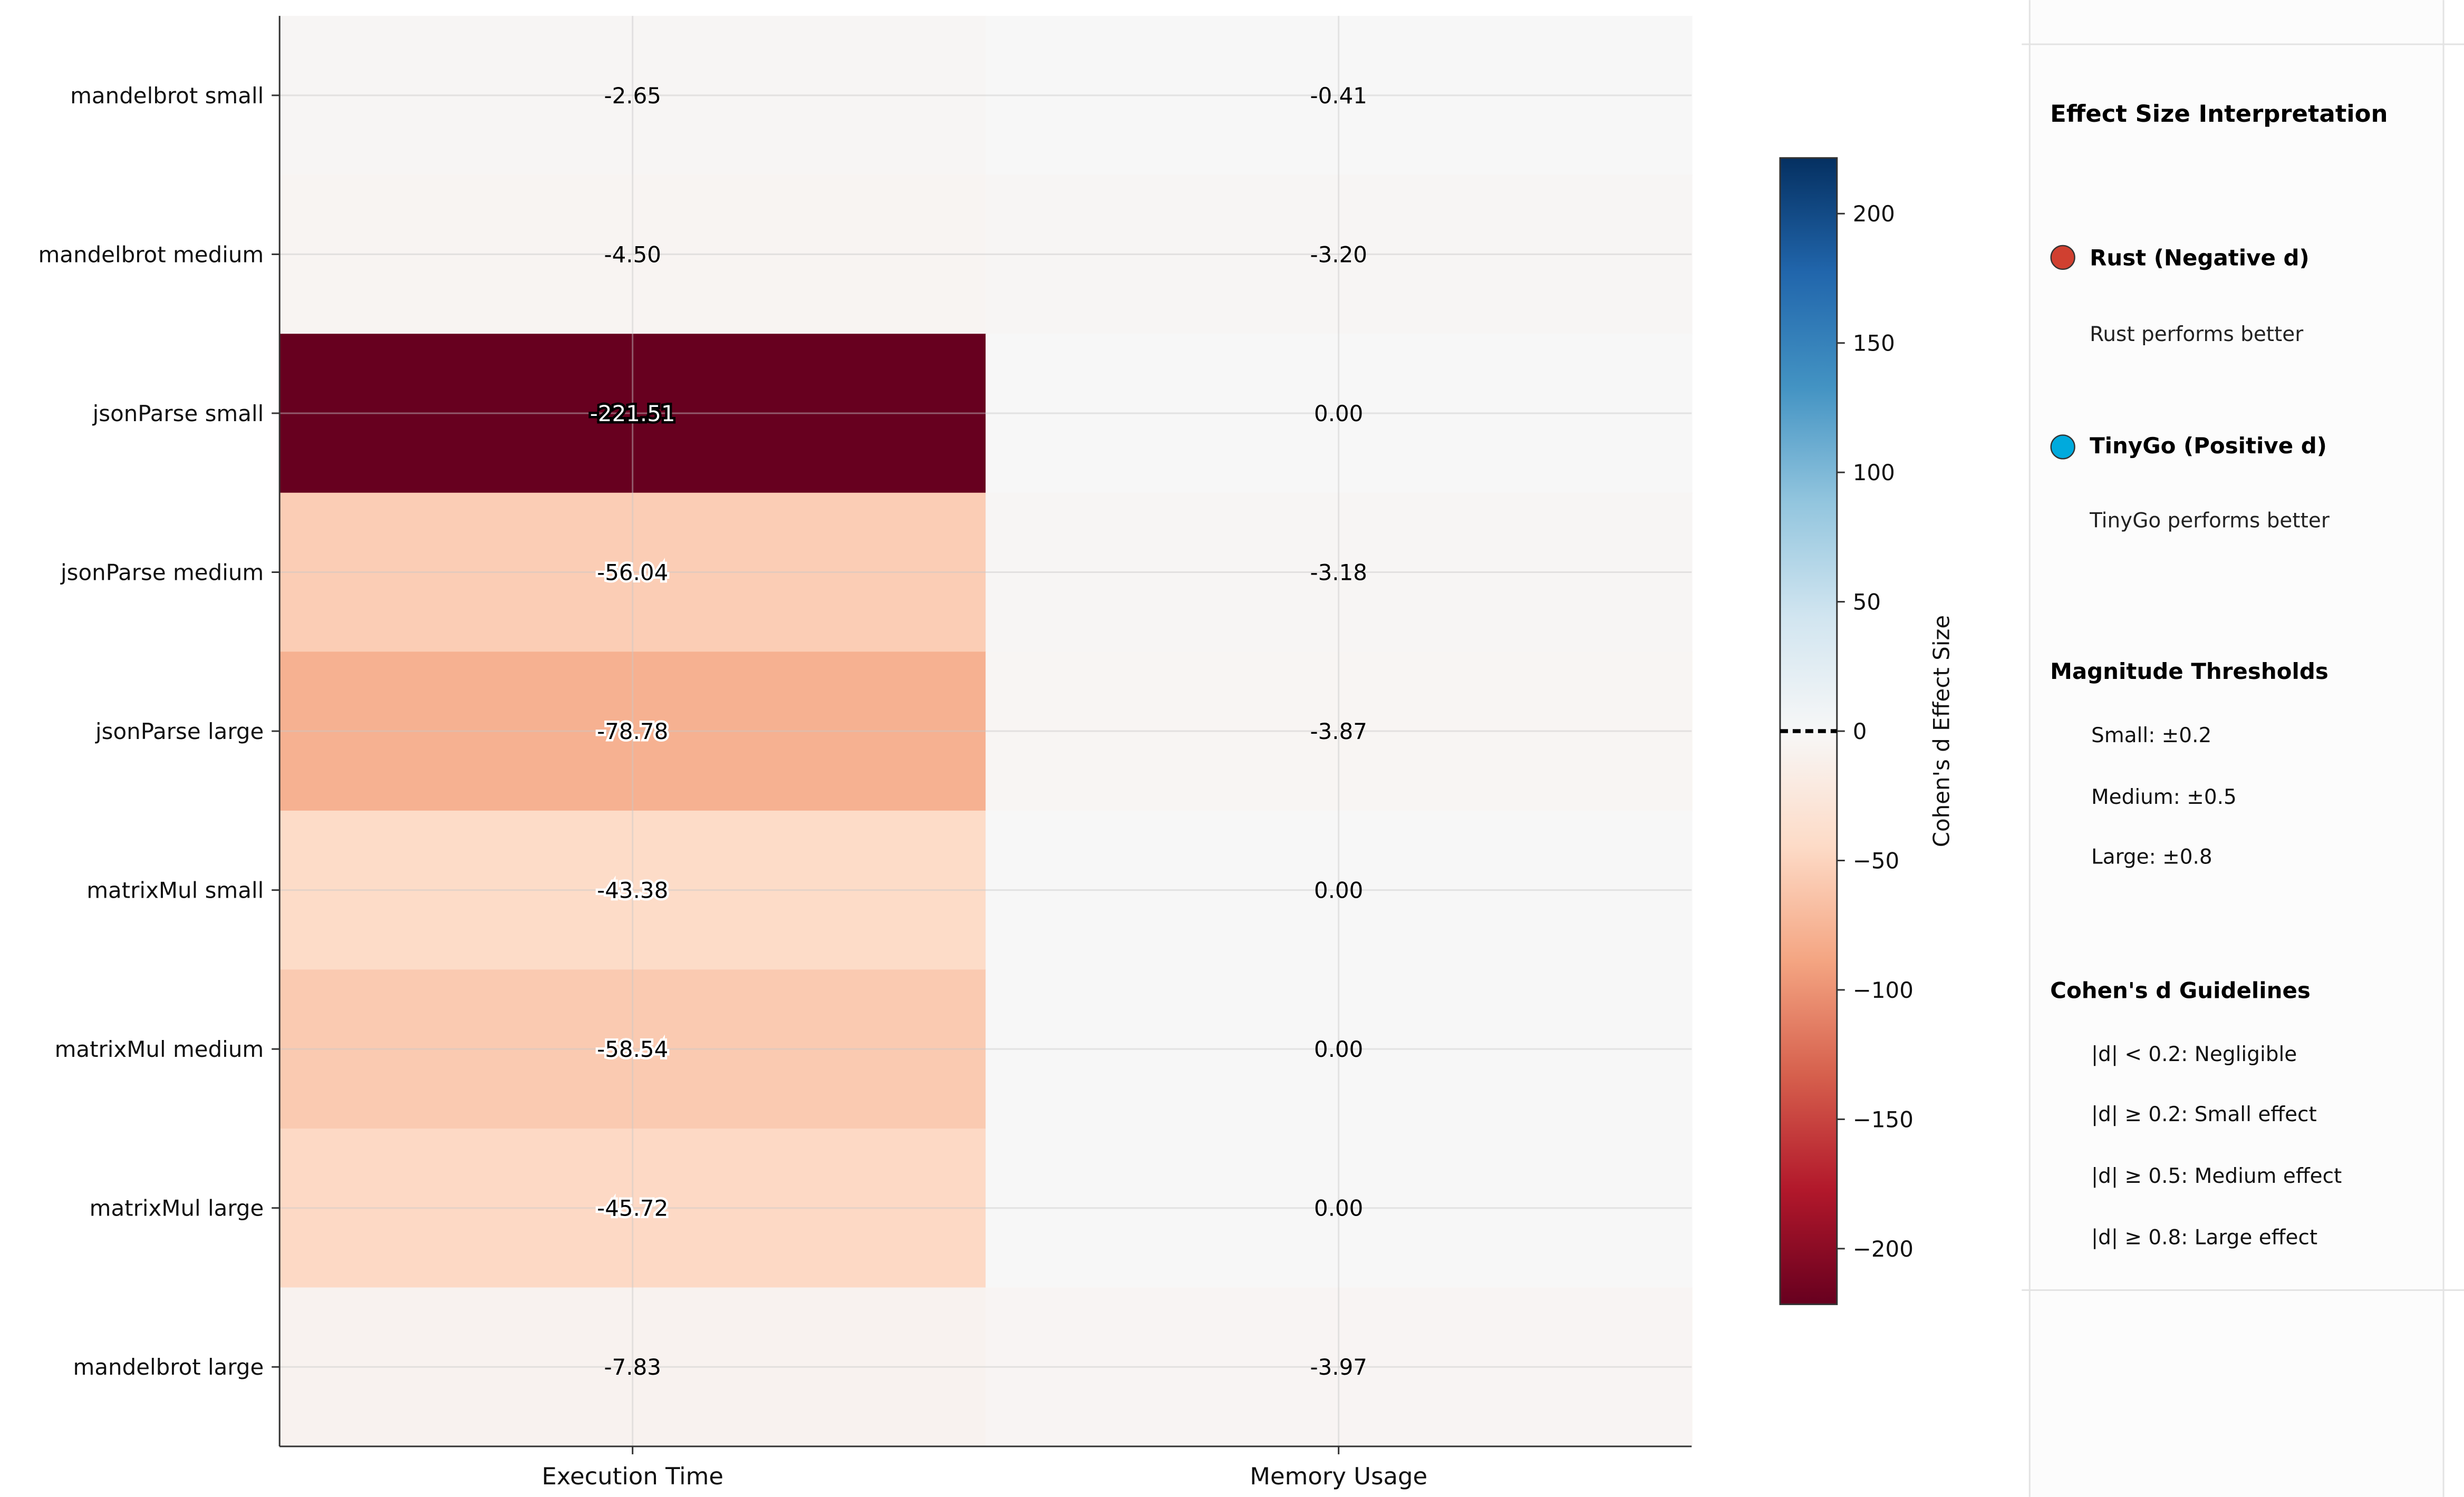  What do you see at coordinates (2197, 334) in the screenshot?
I see `rust-legend-desc: Rust performs better` at bounding box center [2197, 334].